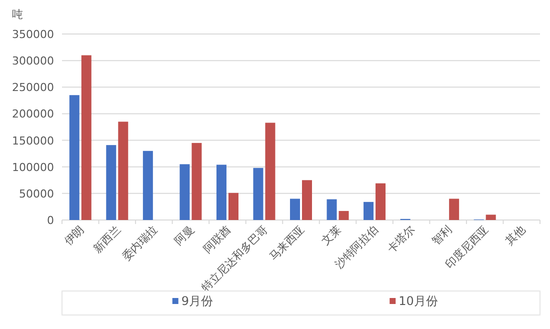 The width and height of the screenshot is (550, 329). Describe the element at coordinates (36, 193) in the screenshot. I see `y-tick-label: 50000` at that location.